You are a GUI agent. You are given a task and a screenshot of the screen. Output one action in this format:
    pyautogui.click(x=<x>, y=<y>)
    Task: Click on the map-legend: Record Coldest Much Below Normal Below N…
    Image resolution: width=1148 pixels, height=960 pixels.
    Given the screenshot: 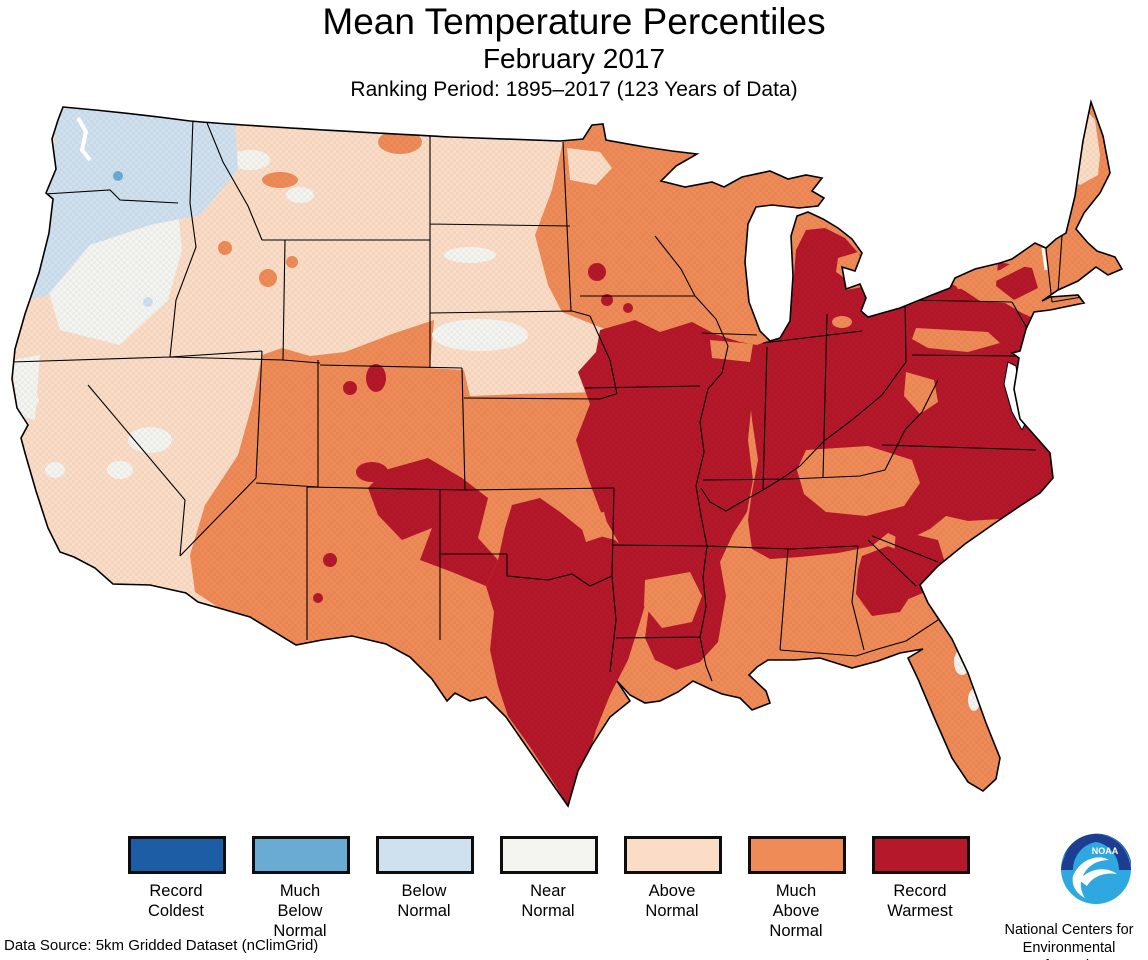 What is the action you would take?
    pyautogui.click(x=549, y=888)
    